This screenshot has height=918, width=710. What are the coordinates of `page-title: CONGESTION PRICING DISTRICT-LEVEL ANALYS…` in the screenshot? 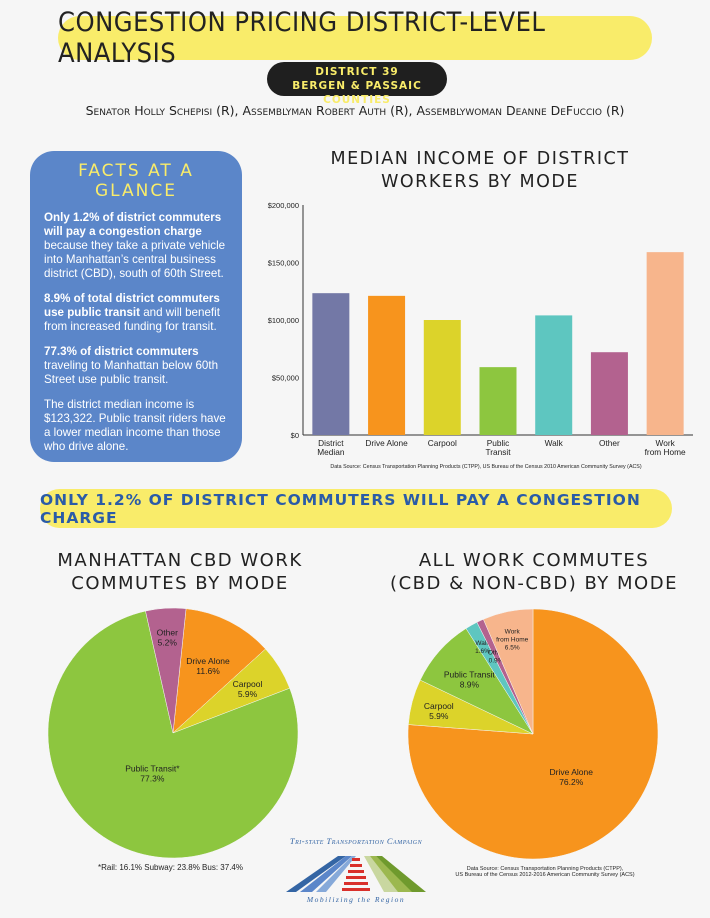 It's located at (355, 38).